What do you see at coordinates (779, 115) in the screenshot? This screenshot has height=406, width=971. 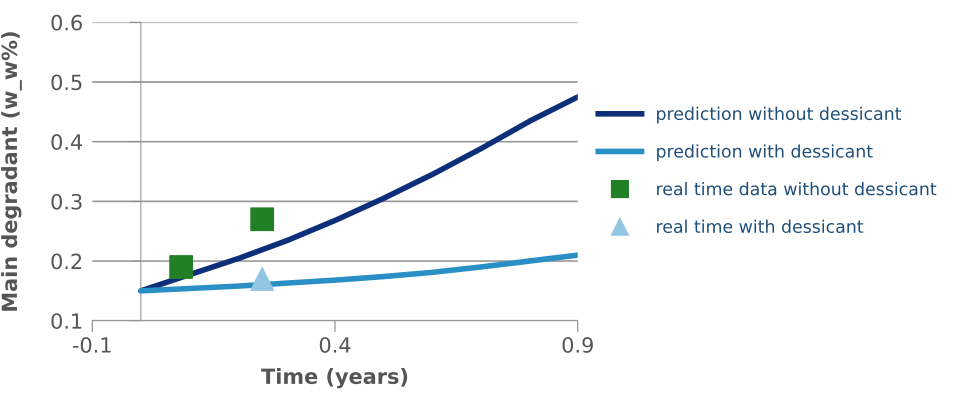 I see `legend-label: prediction without dessicant` at bounding box center [779, 115].